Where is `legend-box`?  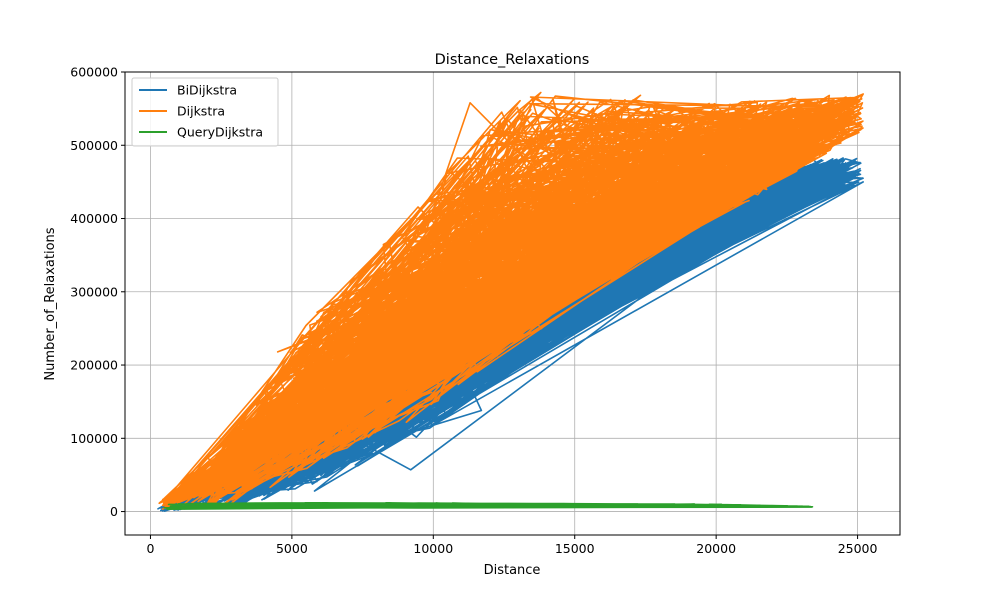
legend-box is located at coordinates (205, 112).